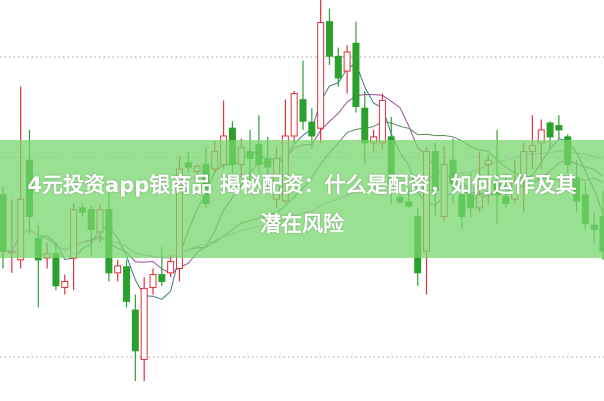 The image size is (604, 401). What do you see at coordinates (302, 204) in the screenshot?
I see `article-title: 4元投资app银商品 揭秘配资：什么是配资，如何运作及其潜在风险` at bounding box center [302, 204].